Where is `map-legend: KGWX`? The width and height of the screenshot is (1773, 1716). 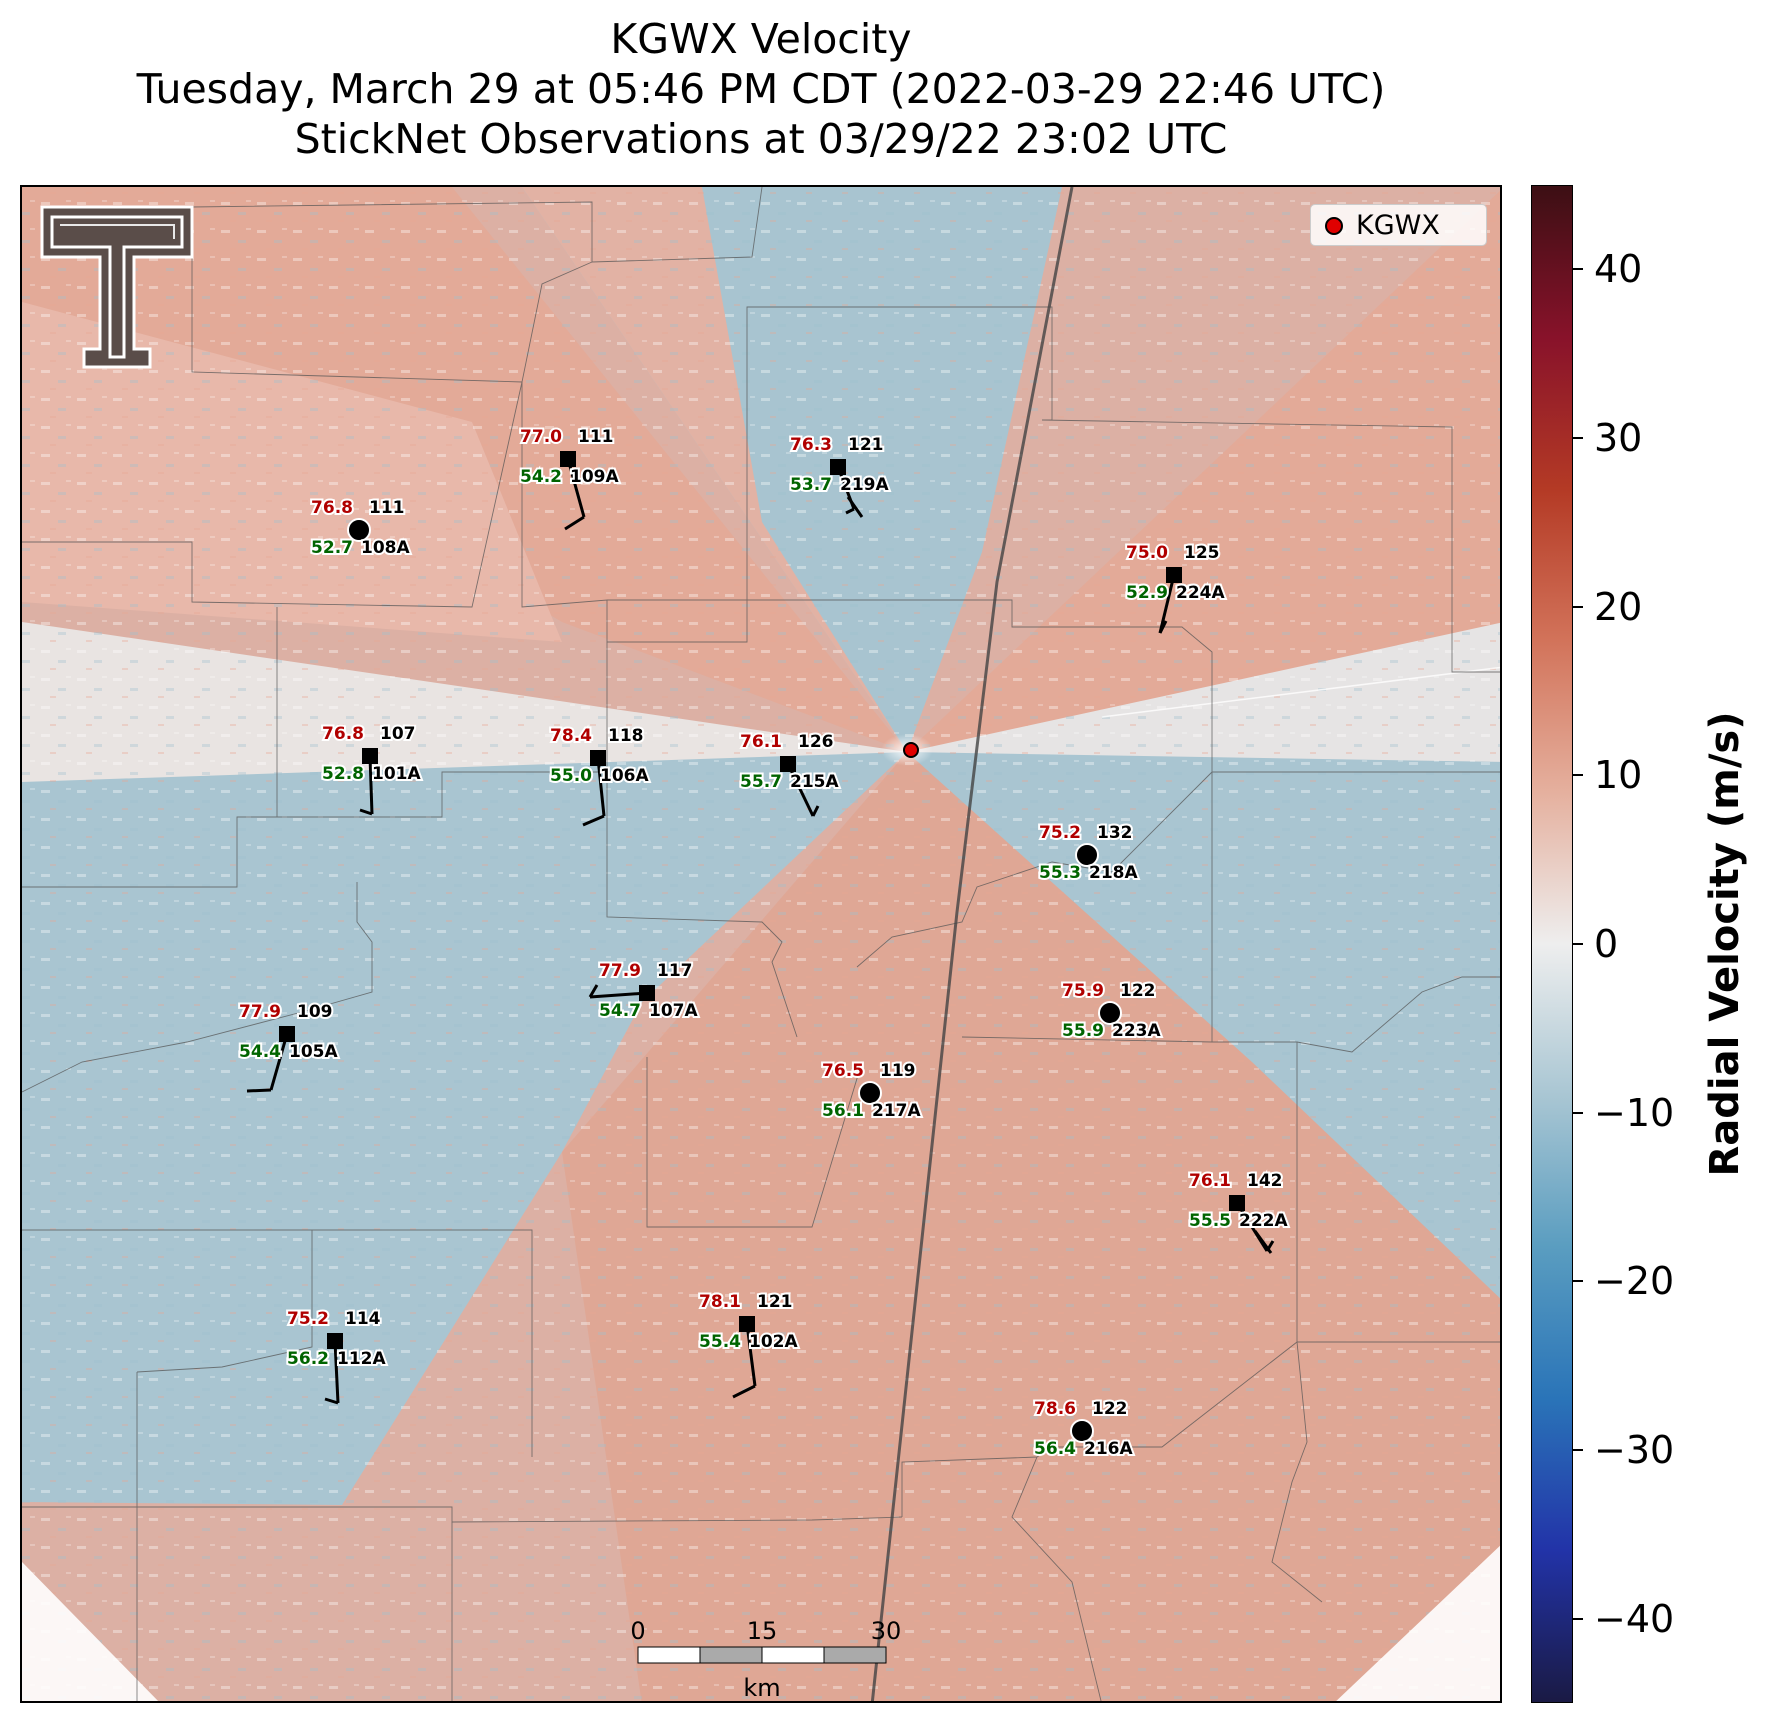
map-legend: KGWX is located at coordinates (1398, 225).